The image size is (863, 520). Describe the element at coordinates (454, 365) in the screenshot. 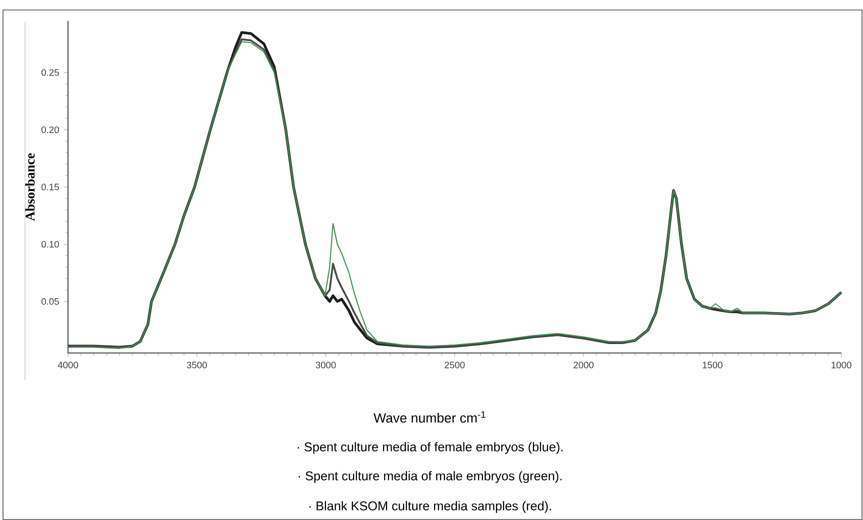

I see `x-tick-label: 2500` at that location.